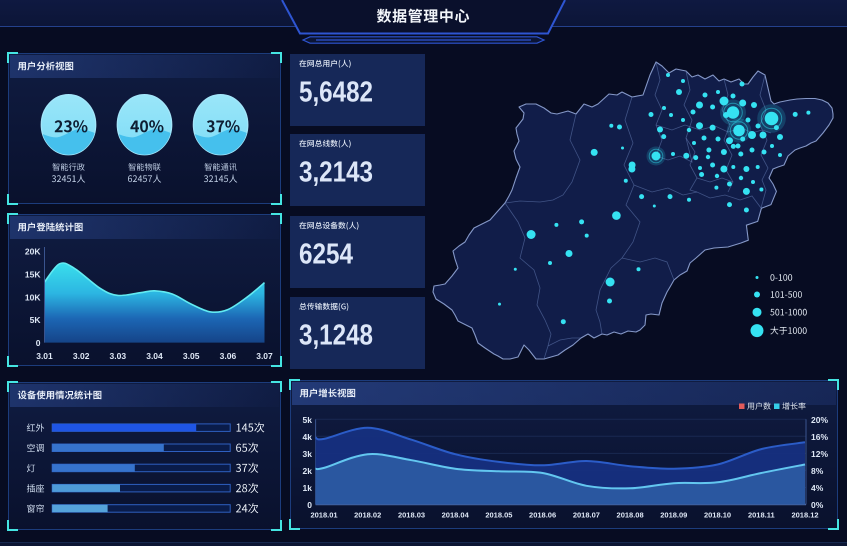 The width and height of the screenshot is (847, 546). What do you see at coordinates (817, 471) in the screenshot?
I see `svg-text: 8%` at bounding box center [817, 471].